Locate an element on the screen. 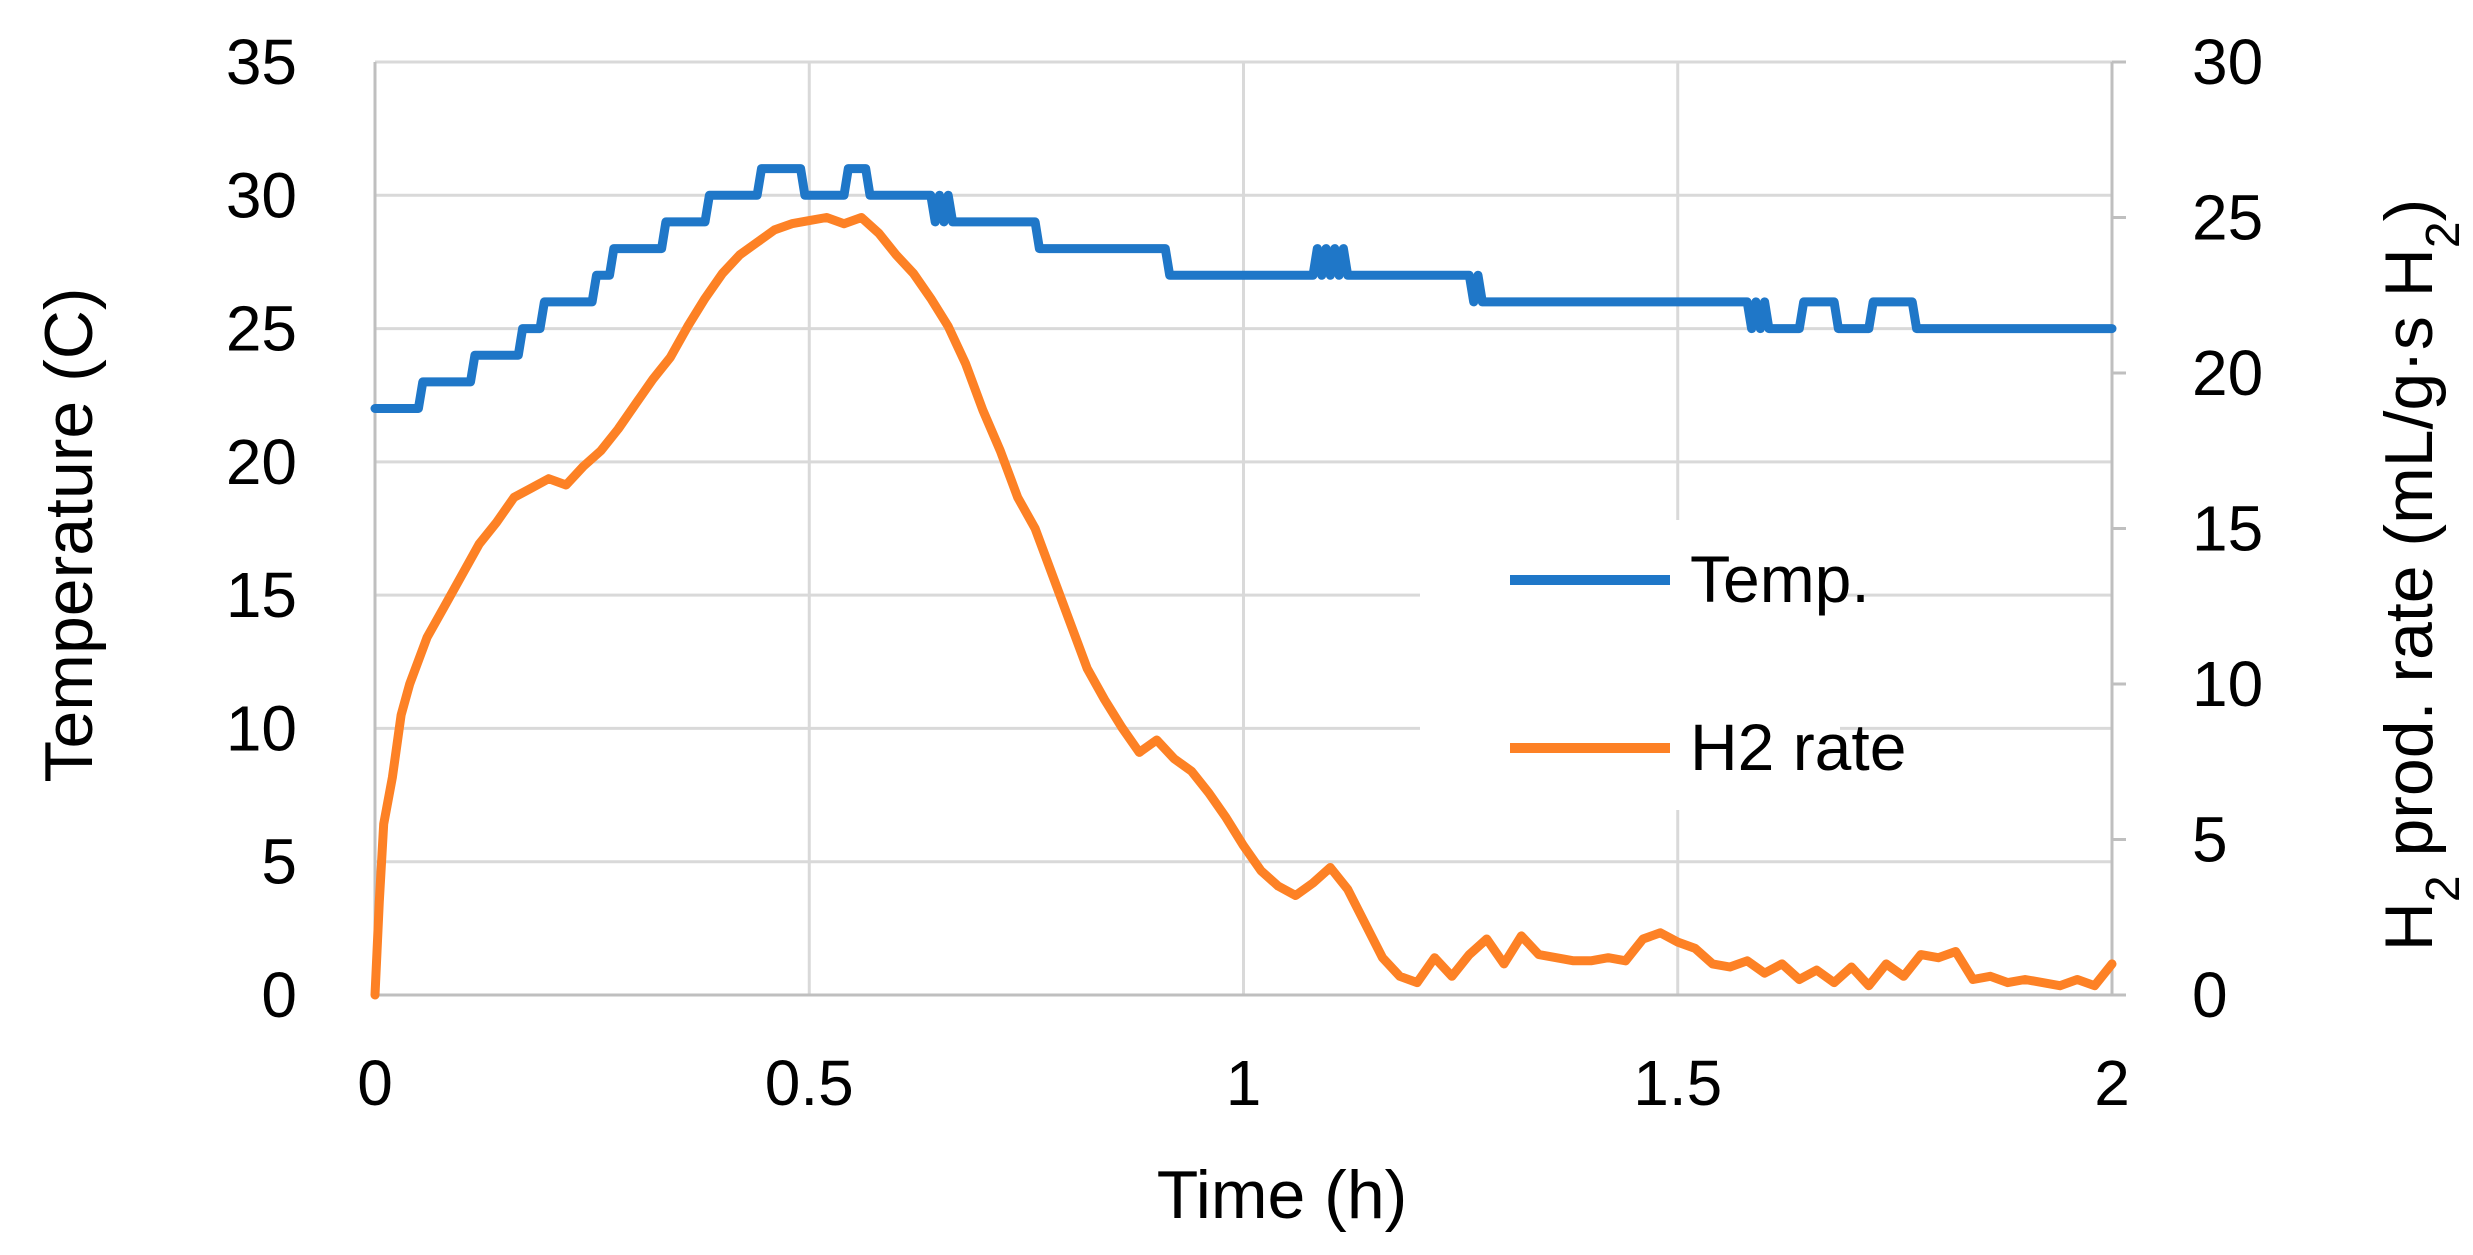 The width and height of the screenshot is (2473, 1255). y-left-tick-label: 5 is located at coordinates (279, 862).